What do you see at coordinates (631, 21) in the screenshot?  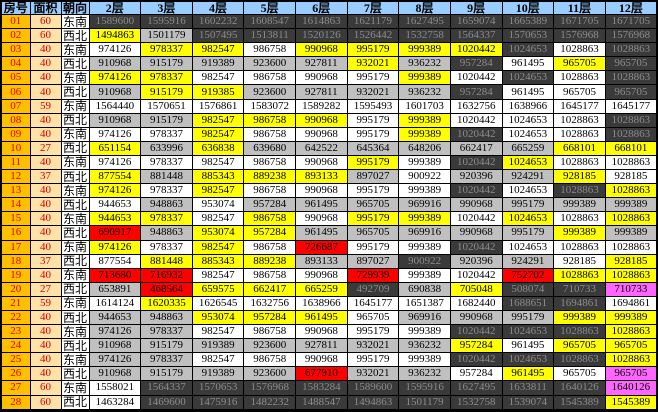 I see `price-cell: 1671705` at bounding box center [631, 21].